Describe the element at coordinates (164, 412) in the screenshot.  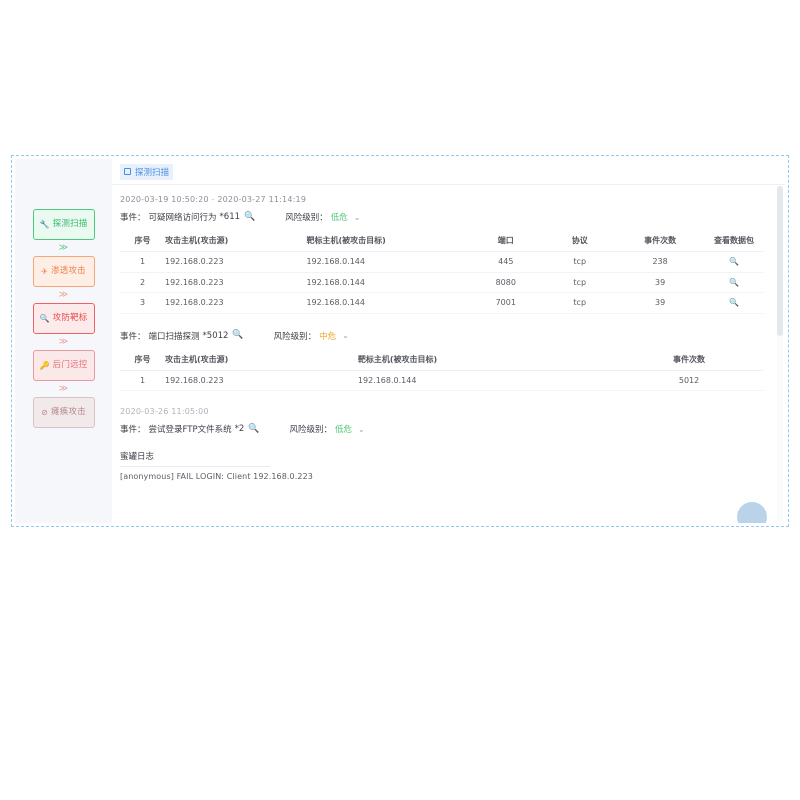
I see `timestamp-start: 2020-03-26 11:05:00` at that location.